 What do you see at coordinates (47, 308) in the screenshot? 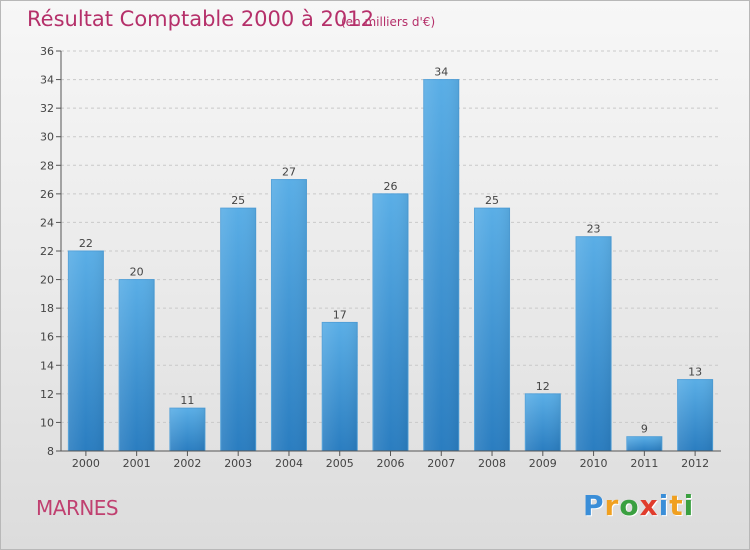
I see `y-tick-label: 18` at bounding box center [47, 308].